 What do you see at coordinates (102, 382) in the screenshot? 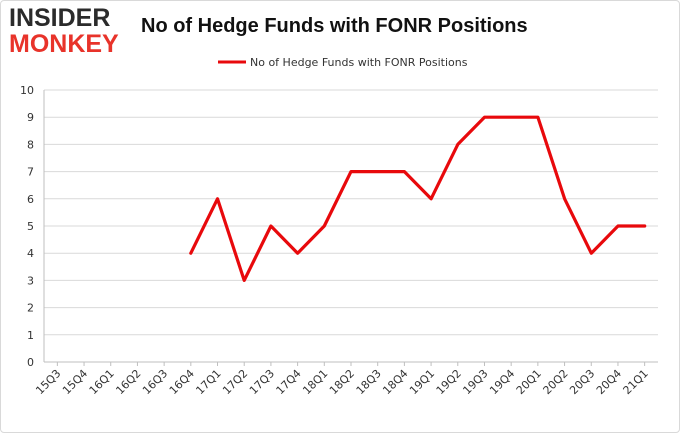
I see `x-tick-label: 16Q1` at bounding box center [102, 382].